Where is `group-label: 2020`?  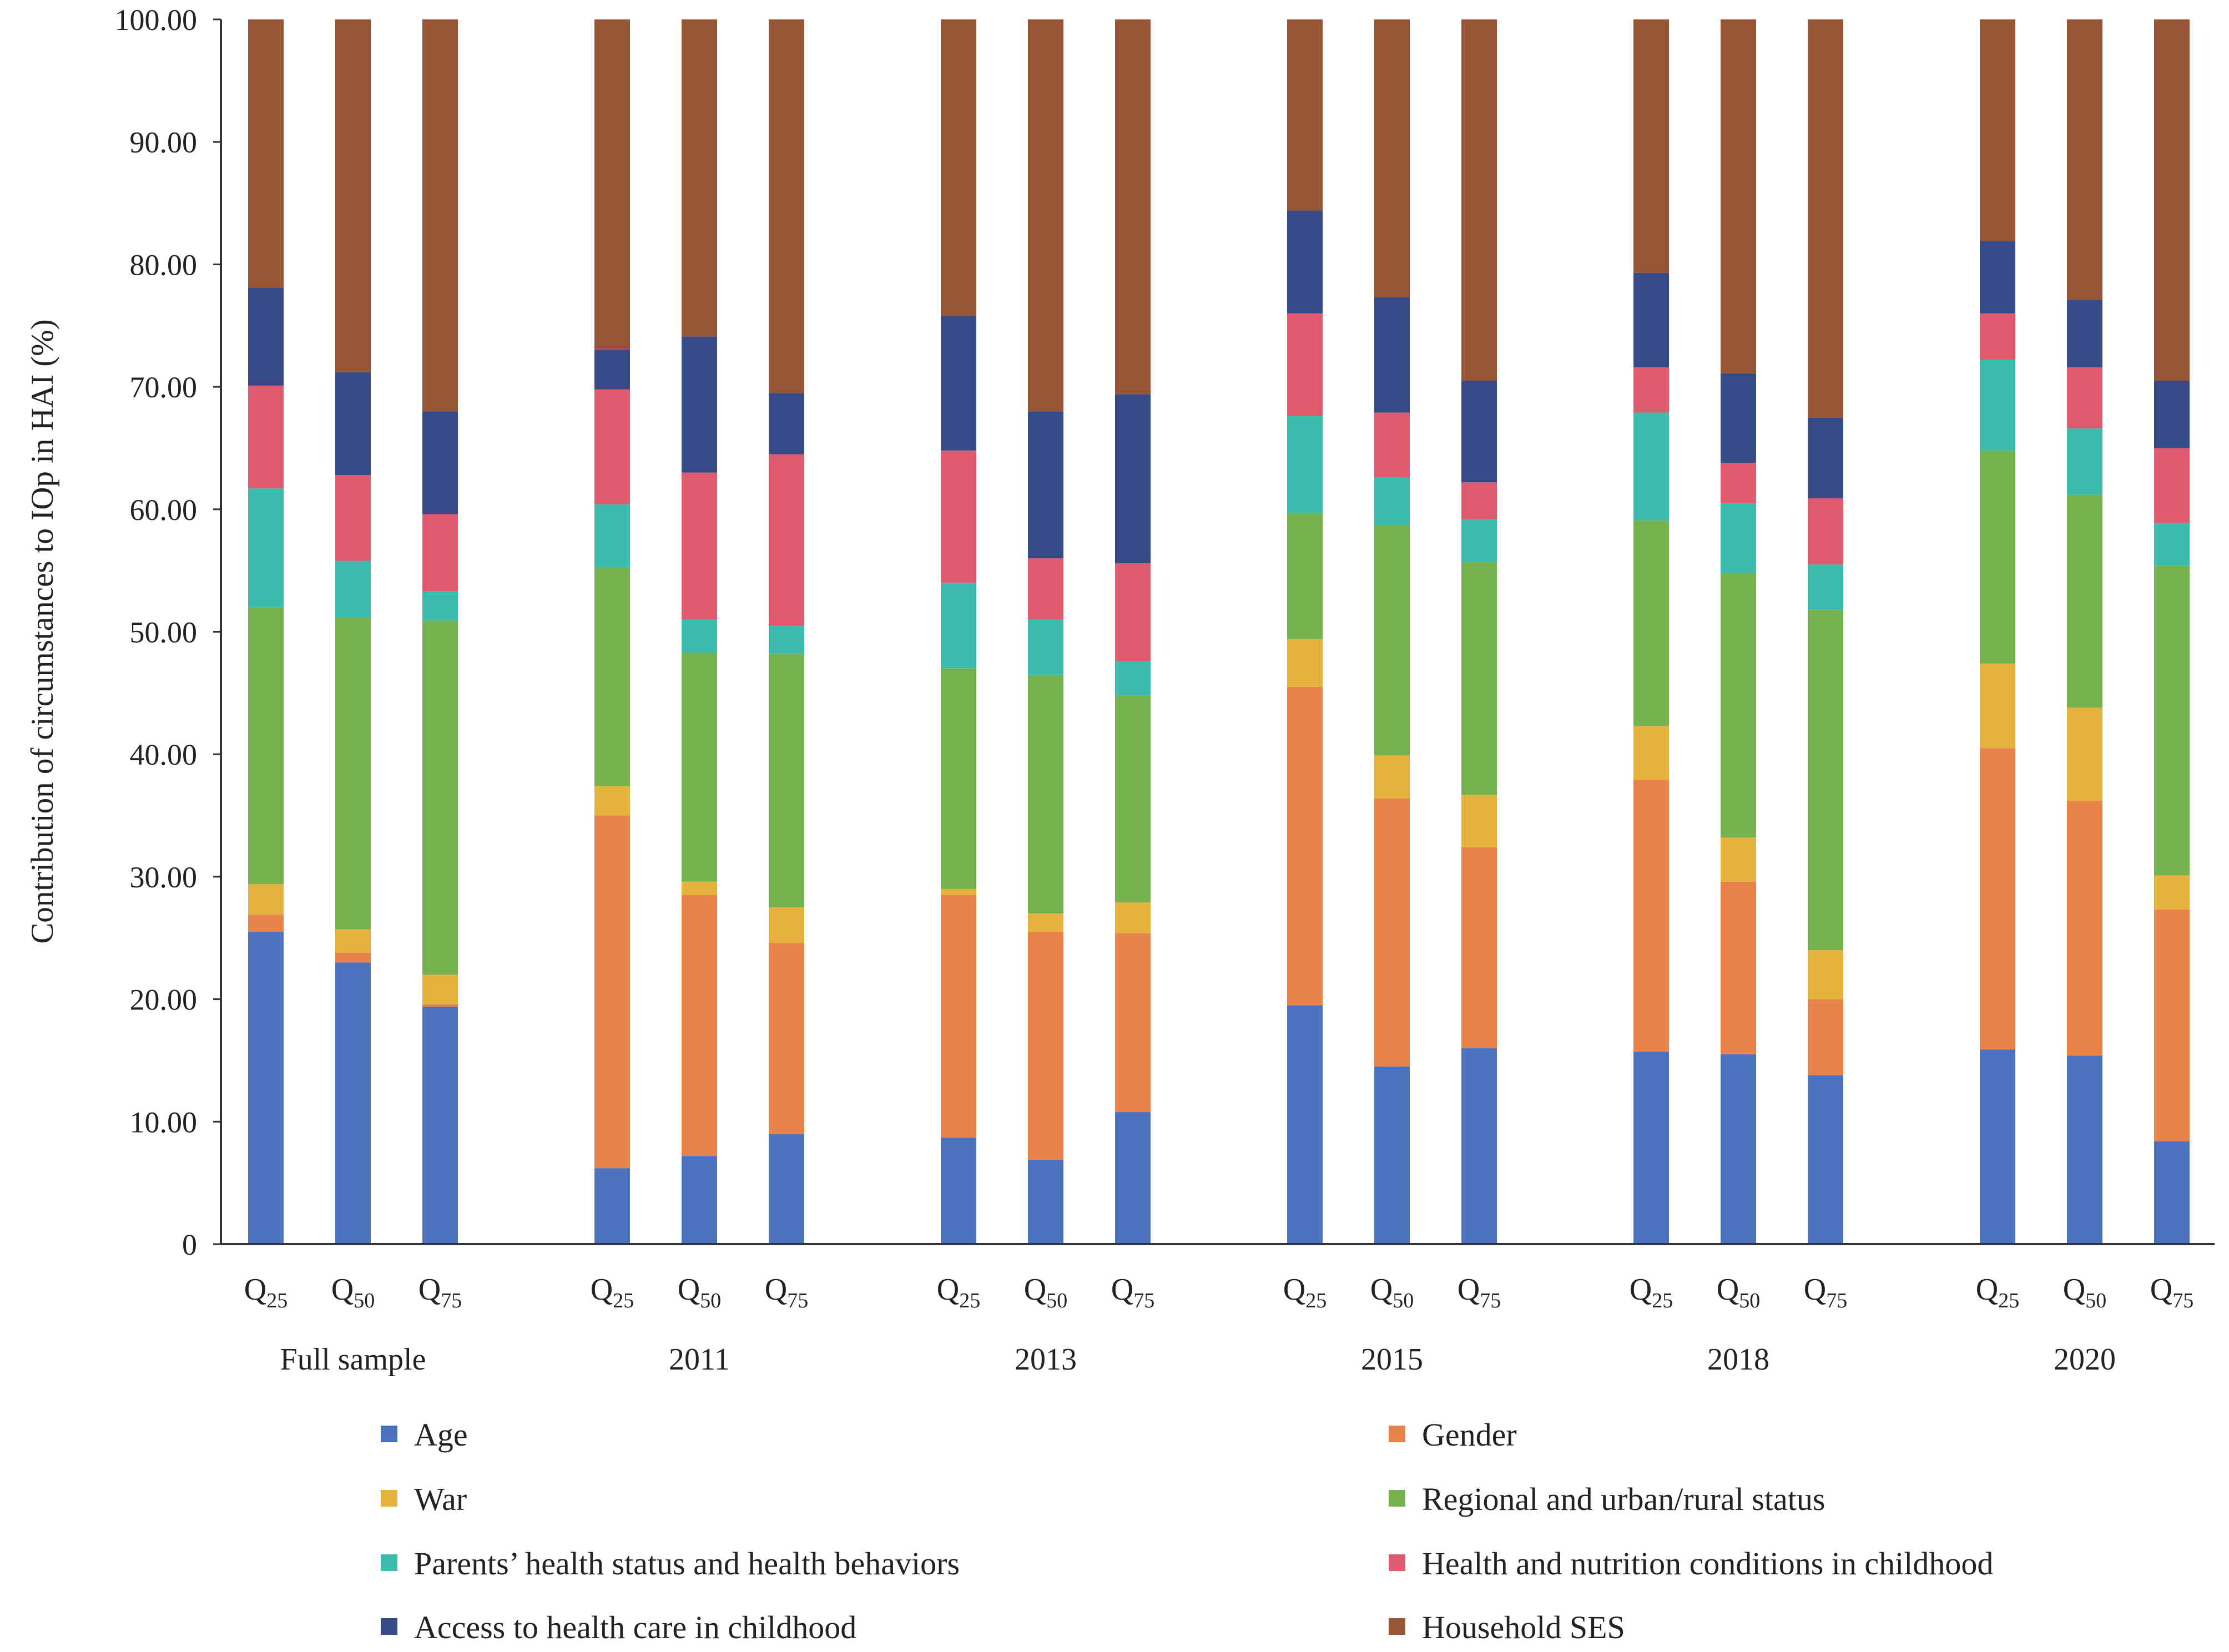
group-label: 2020 is located at coordinates (2085, 1359).